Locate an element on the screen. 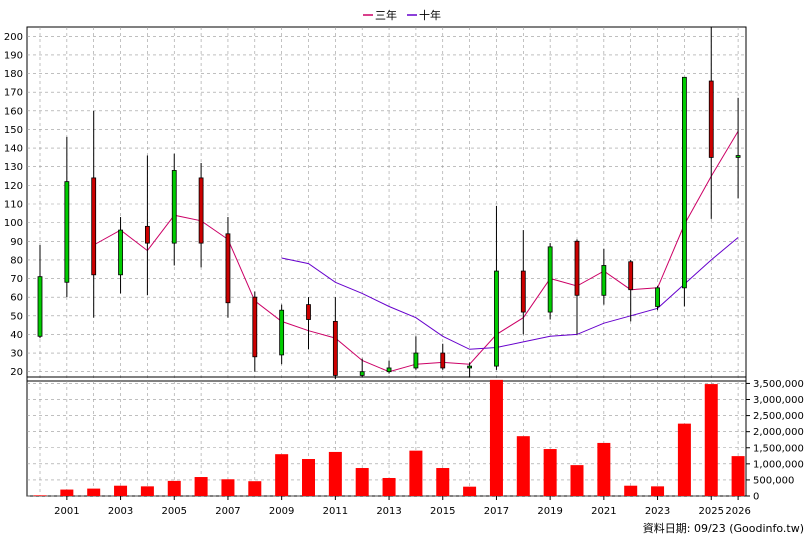 The image size is (808, 540). ma10-line is located at coordinates (510, 293).